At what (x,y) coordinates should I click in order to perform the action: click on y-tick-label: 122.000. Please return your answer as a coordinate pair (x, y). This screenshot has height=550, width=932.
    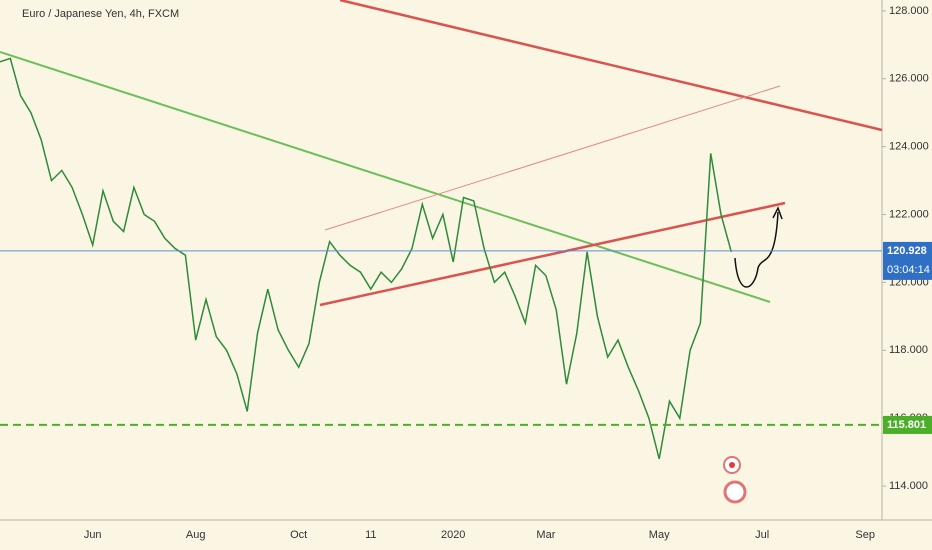
    Looking at the image, I should click on (909, 214).